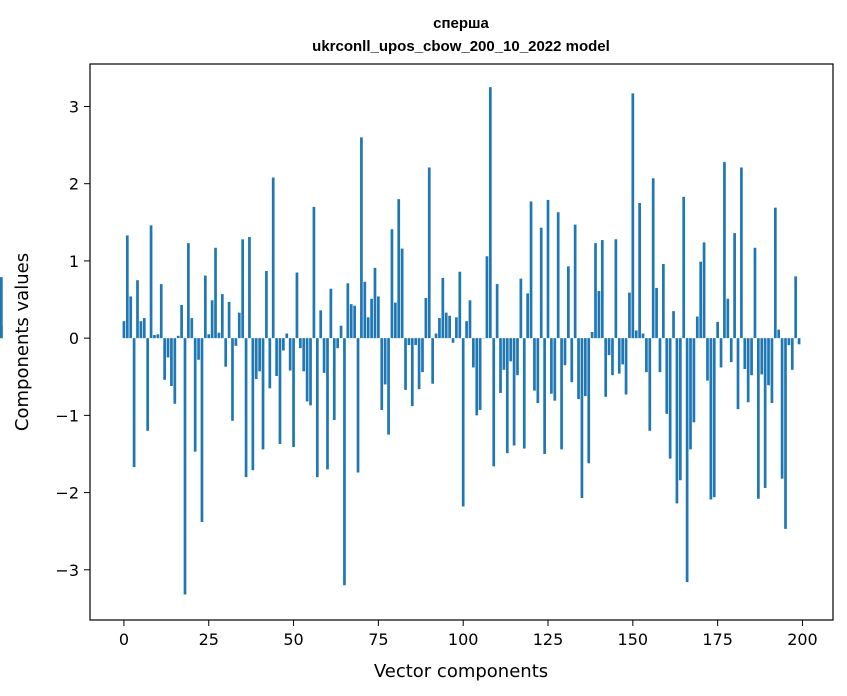  Describe the element at coordinates (461, 46) in the screenshot. I see `chart-title-line2: ukrconll_upos_cbow_200_10_2022 model` at that location.